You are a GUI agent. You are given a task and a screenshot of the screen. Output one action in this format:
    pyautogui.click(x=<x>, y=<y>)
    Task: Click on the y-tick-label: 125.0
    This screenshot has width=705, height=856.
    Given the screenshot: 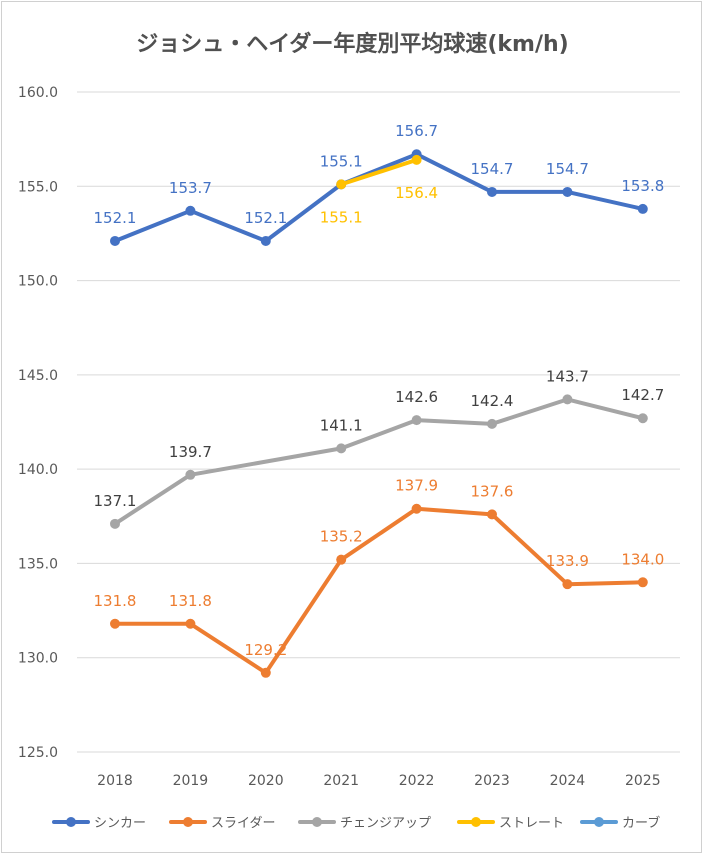 What is the action you would take?
    pyautogui.click(x=38, y=753)
    